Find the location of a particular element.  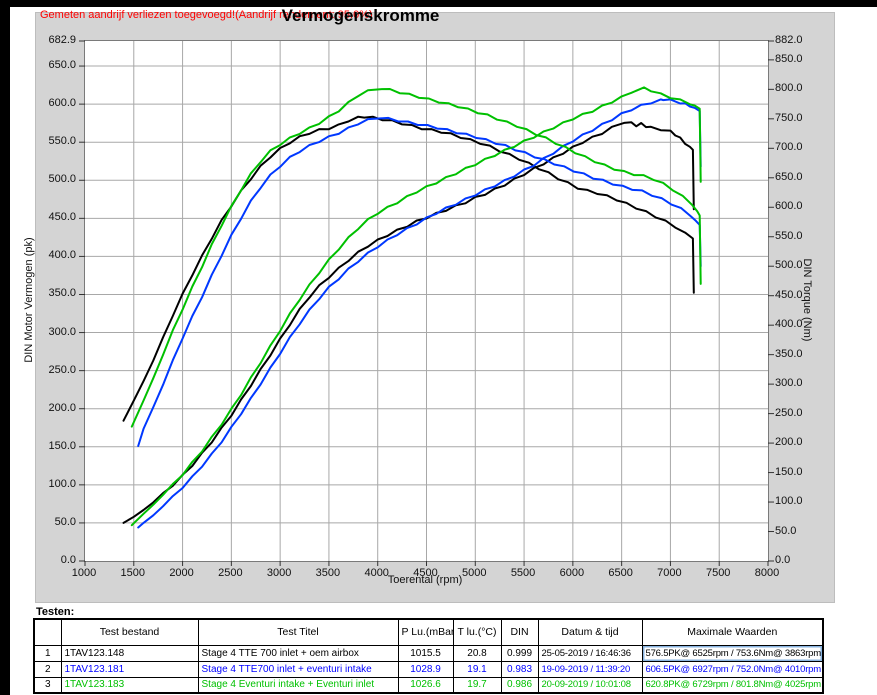

y-right-tick-label: 700.0 is located at coordinates (789, 147).